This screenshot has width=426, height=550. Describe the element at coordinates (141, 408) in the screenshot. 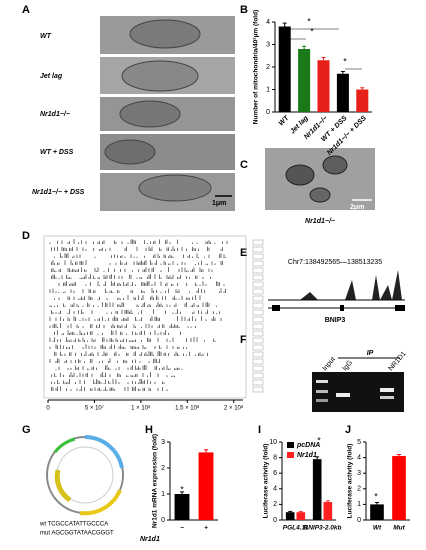

I see `x-tick-label: 1 × 10⁸` at that location.